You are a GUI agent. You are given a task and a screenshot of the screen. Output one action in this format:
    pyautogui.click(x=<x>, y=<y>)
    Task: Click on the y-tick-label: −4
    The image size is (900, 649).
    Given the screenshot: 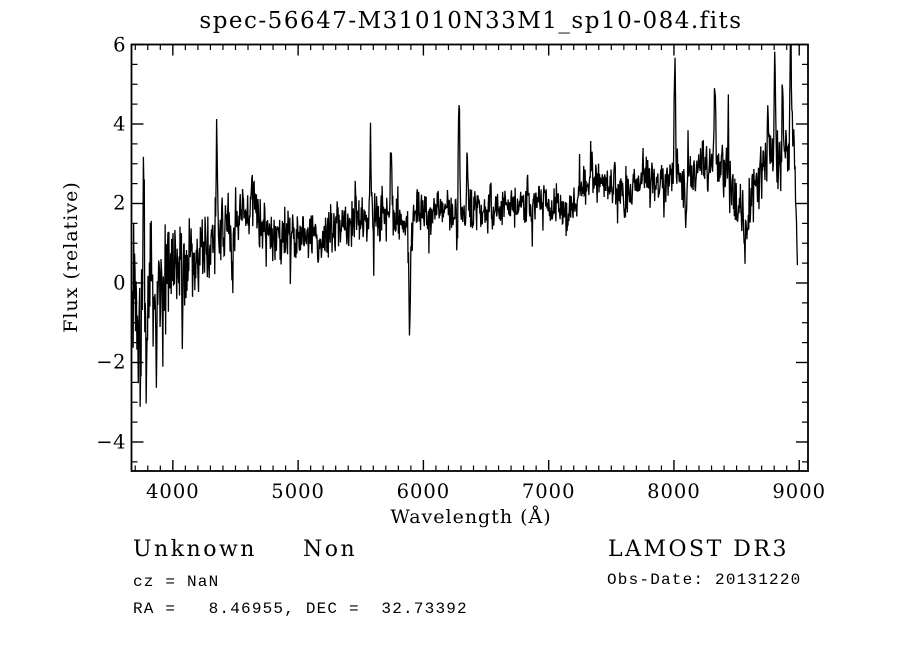 What is the action you would take?
    pyautogui.click(x=111, y=442)
    